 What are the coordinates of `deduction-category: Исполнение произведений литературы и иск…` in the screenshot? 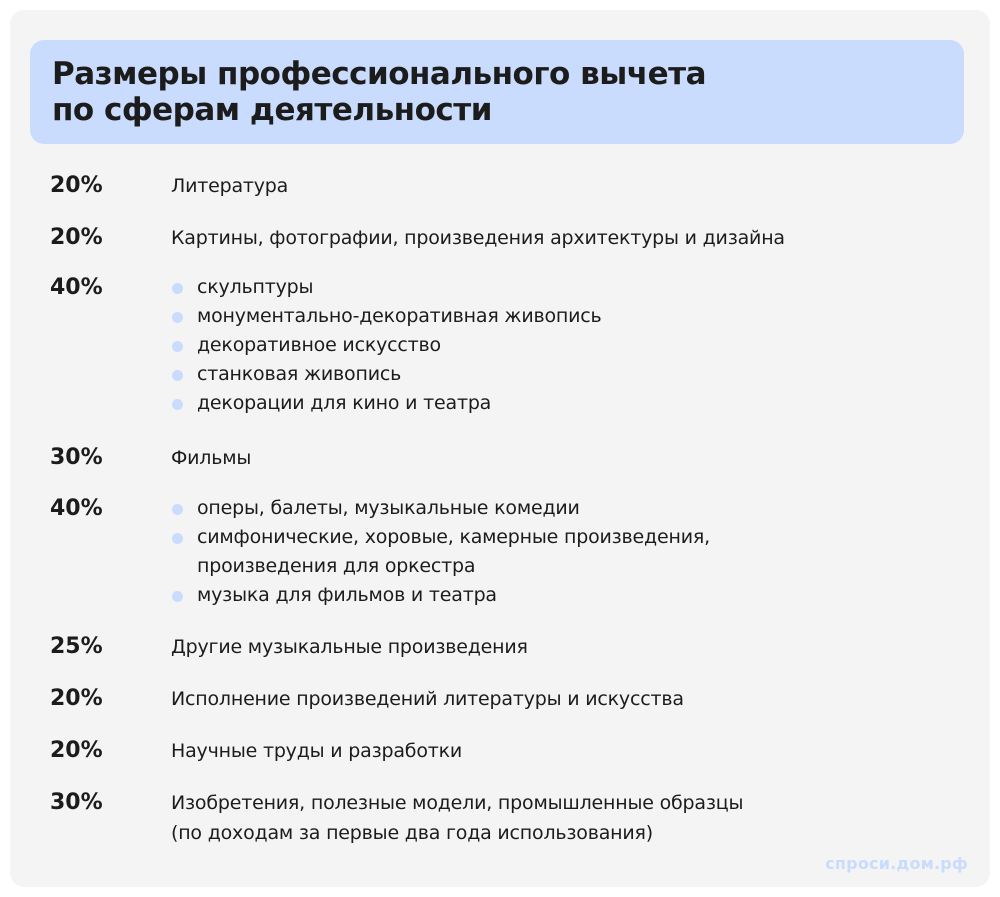 It's located at (427, 699).